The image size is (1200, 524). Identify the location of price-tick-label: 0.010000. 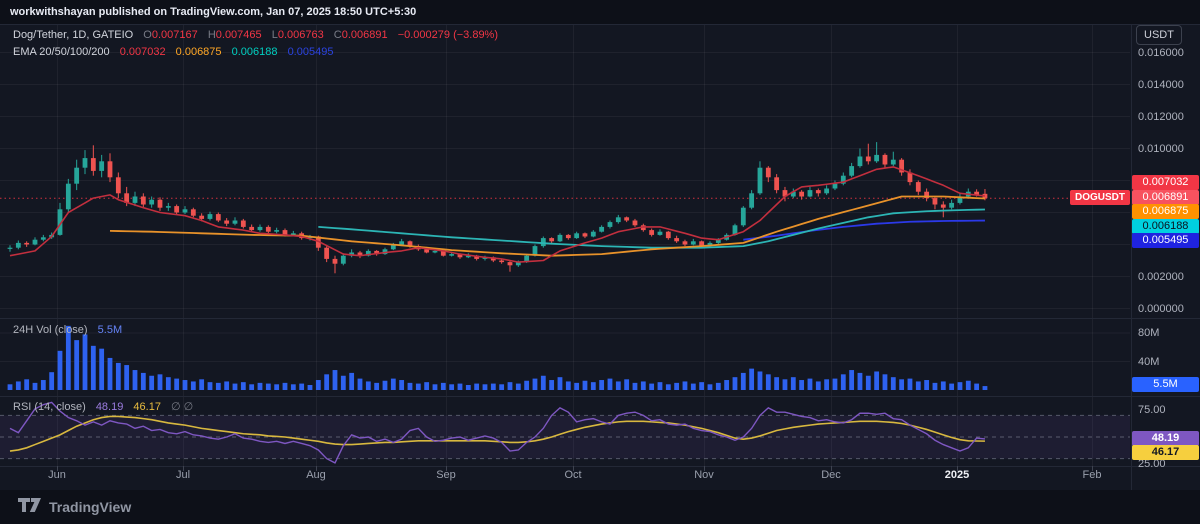
(1161, 148).